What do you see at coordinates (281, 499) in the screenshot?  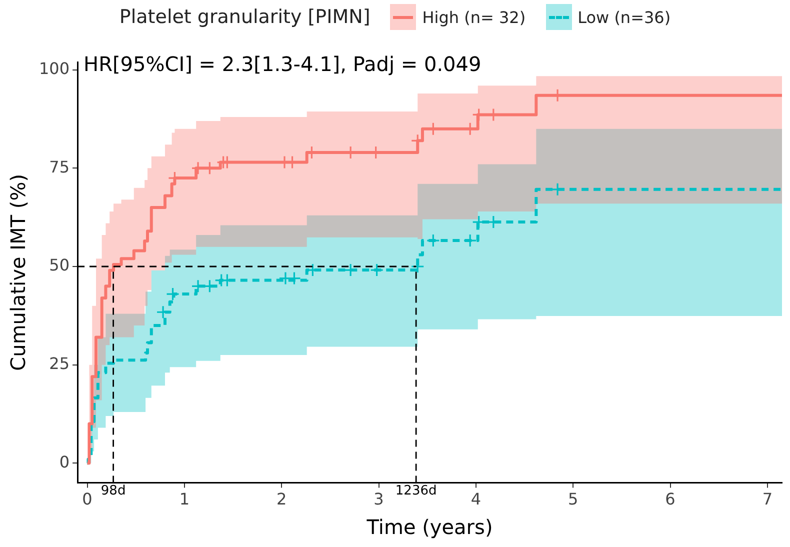 I see `x-tick-label: 2` at bounding box center [281, 499].